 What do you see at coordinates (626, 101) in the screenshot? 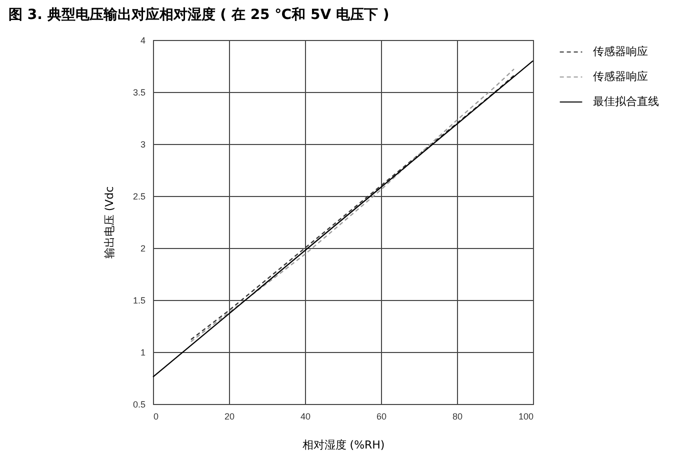
I see `legend-label: 最佳拟合直线` at bounding box center [626, 101].